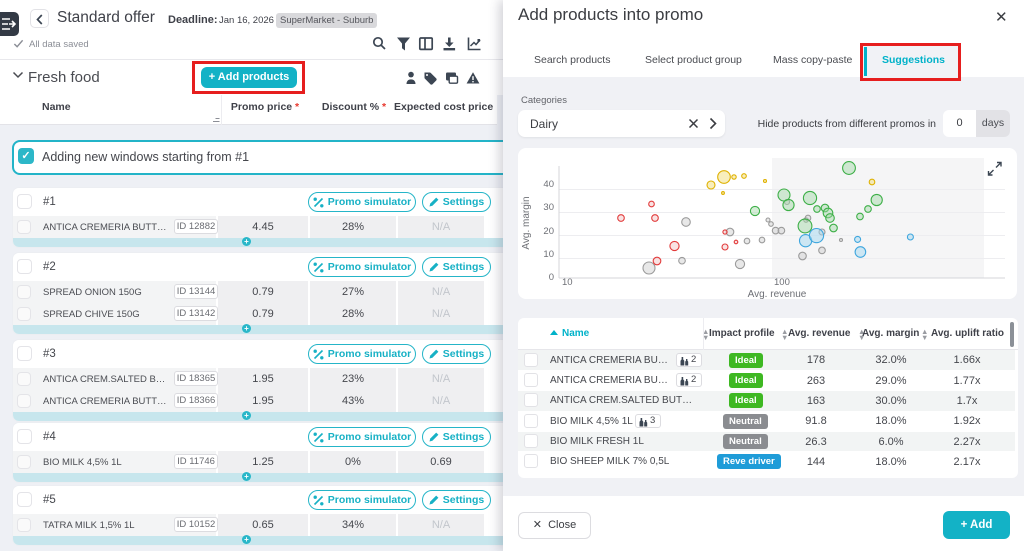 The width and height of the screenshot is (1024, 551). What do you see at coordinates (551, 277) in the screenshot?
I see `svg-text: 0` at bounding box center [551, 277].